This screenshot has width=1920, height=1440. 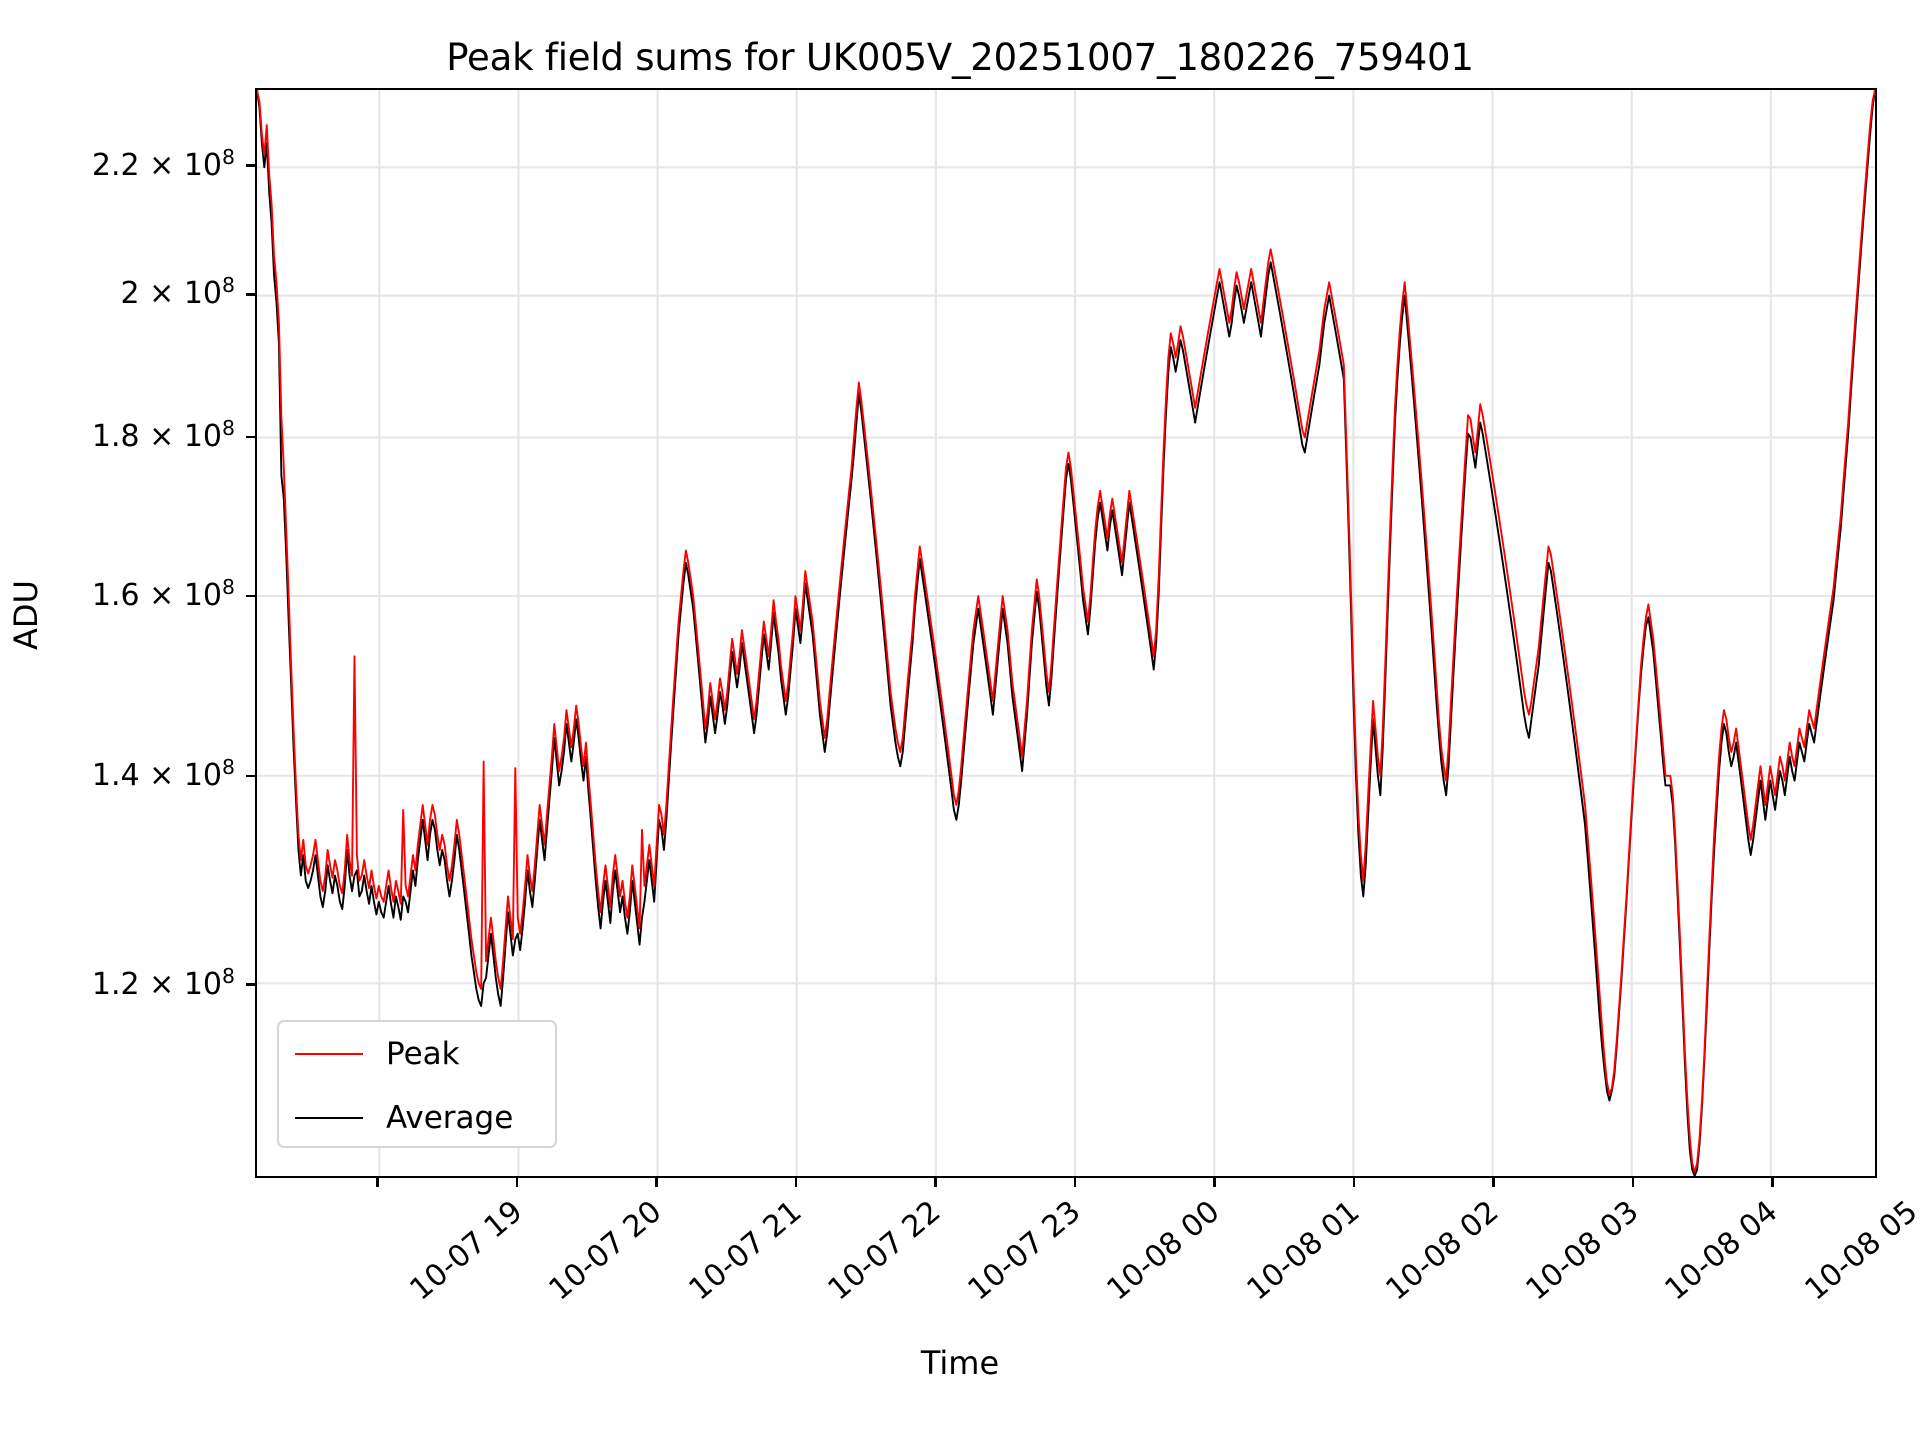 I want to click on x-tick-label: 10-08 03, so click(x=1582, y=1251).